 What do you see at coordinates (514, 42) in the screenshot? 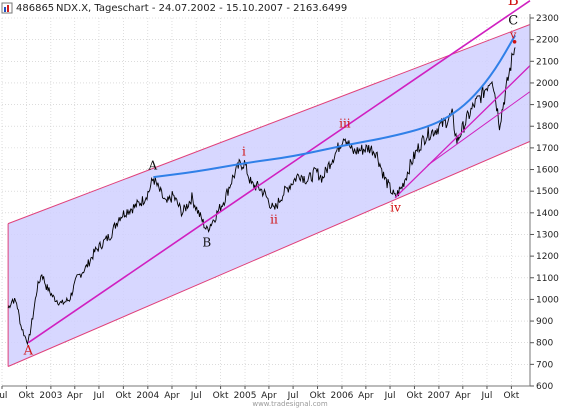
I see `wave-v-marker` at bounding box center [514, 42].